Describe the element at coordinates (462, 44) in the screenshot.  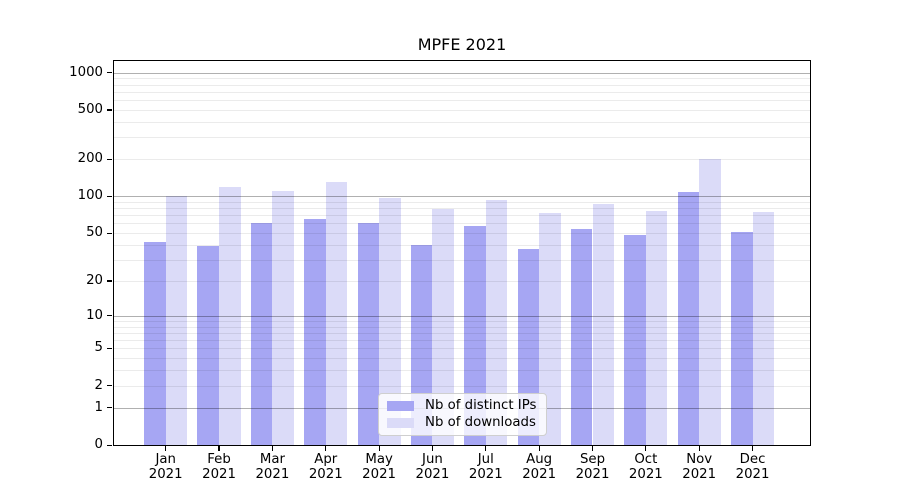
I see `chart-title: MPFE 2021` at that location.